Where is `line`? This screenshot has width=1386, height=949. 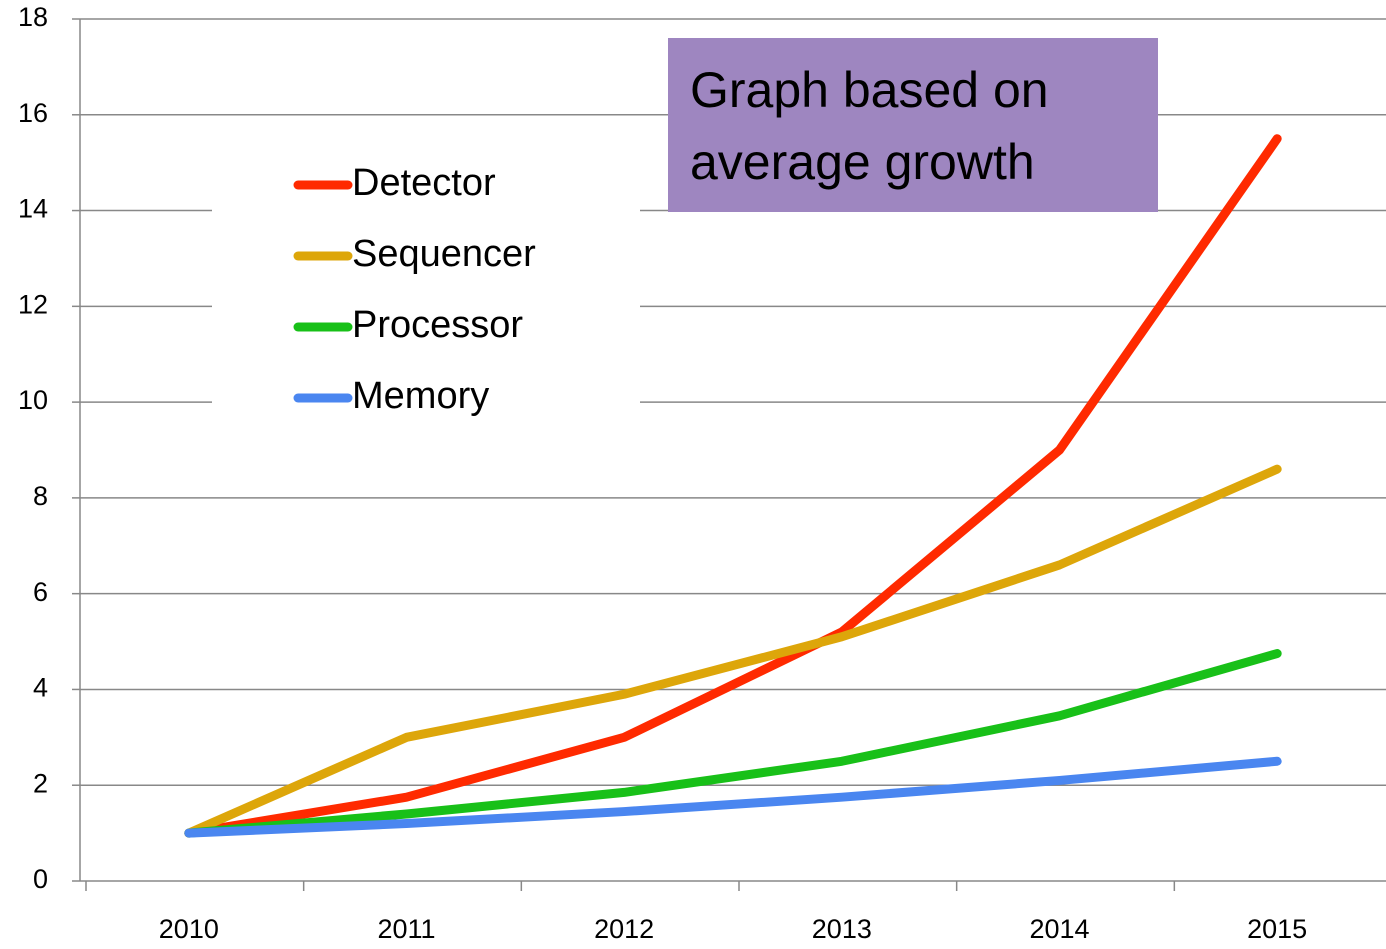 line is located at coordinates (733, 797).